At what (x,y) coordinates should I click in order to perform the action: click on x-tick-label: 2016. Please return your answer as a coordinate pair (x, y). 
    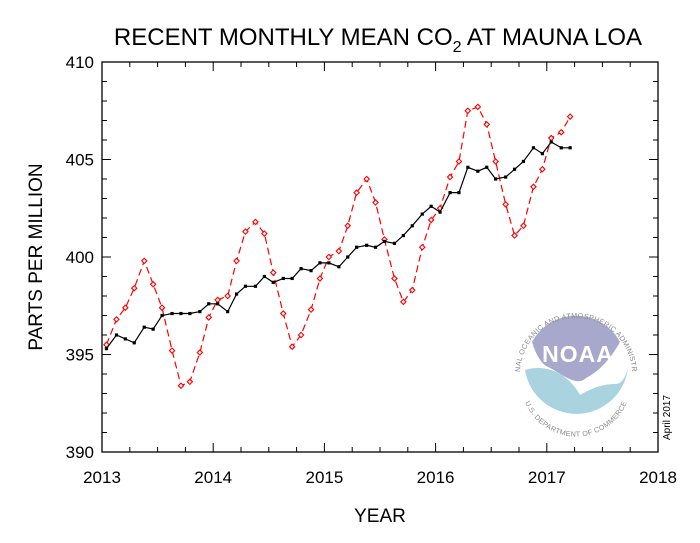
    Looking at the image, I should click on (436, 477).